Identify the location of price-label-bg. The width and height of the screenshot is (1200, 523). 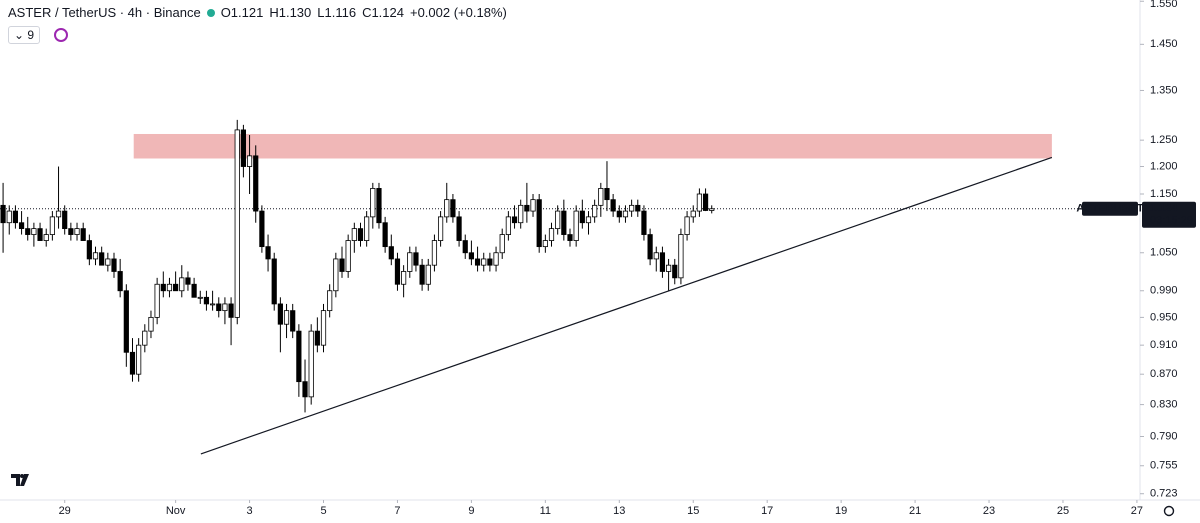
(1169, 214).